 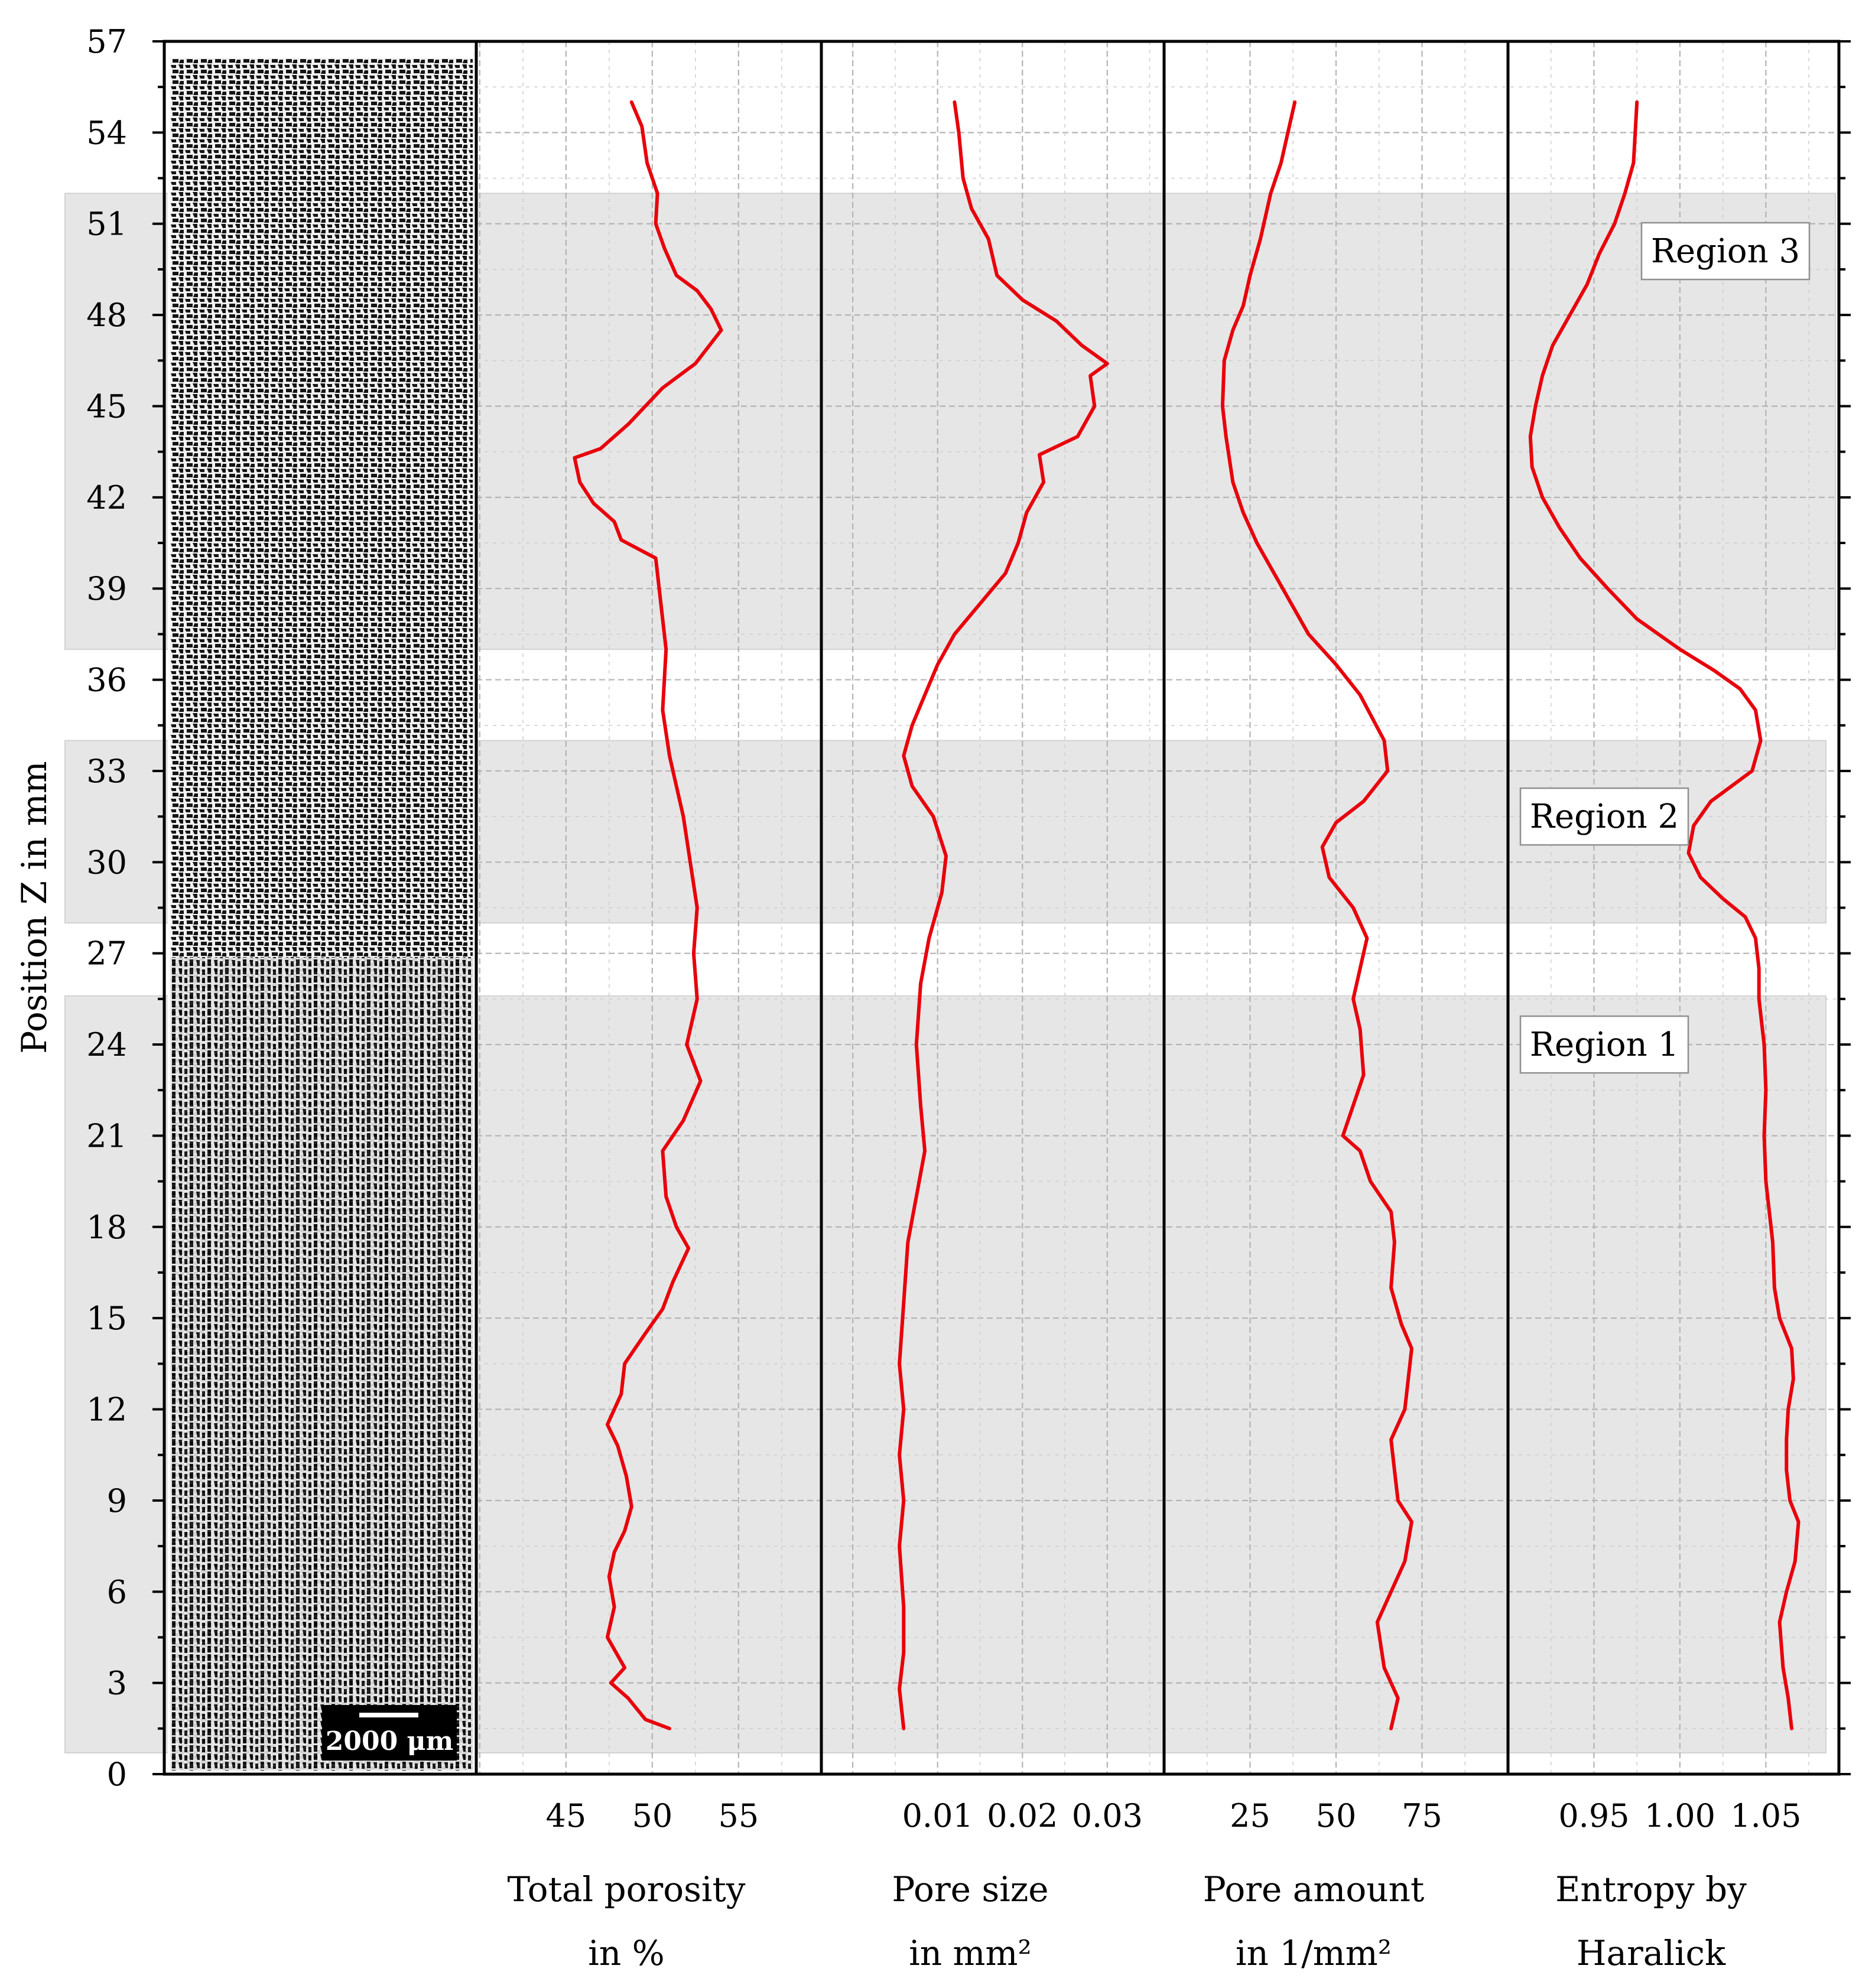 What do you see at coordinates (1651, 1953) in the screenshot?
I see `x-axis-title-line2: Haralick` at bounding box center [1651, 1953].